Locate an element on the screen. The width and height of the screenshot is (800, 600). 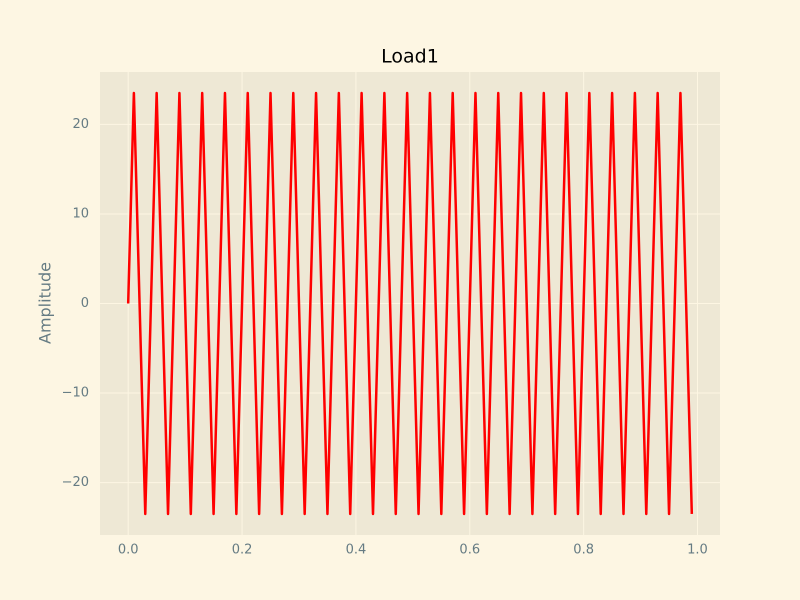
x-tick-label: 0.4 is located at coordinates (356, 550).